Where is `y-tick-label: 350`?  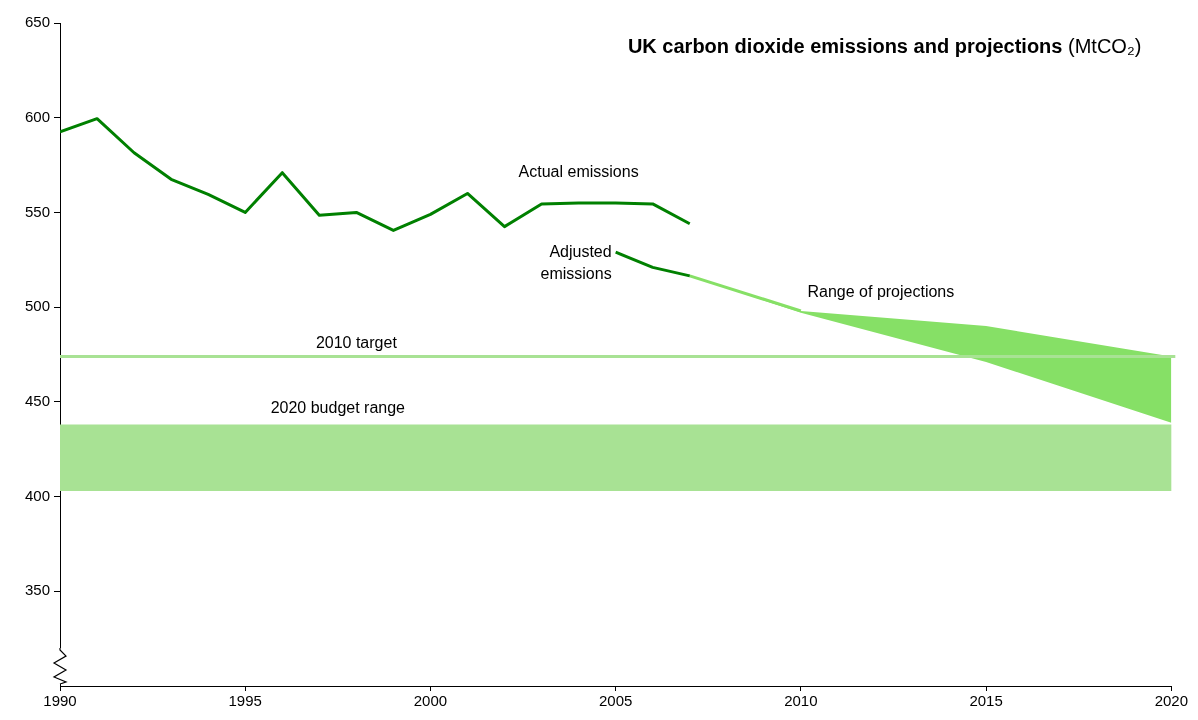 y-tick-label: 350 is located at coordinates (37, 590).